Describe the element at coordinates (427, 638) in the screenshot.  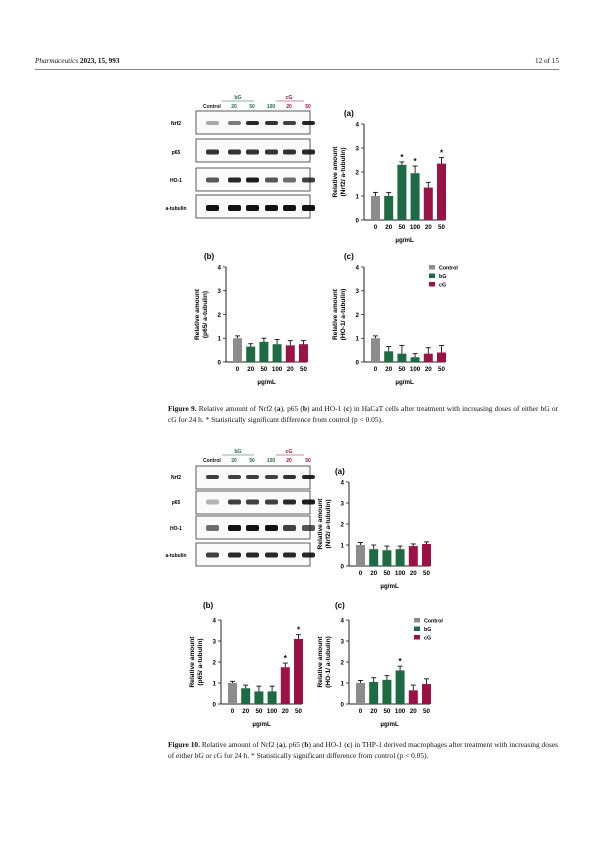
I see `legend-label: cG` at that location.